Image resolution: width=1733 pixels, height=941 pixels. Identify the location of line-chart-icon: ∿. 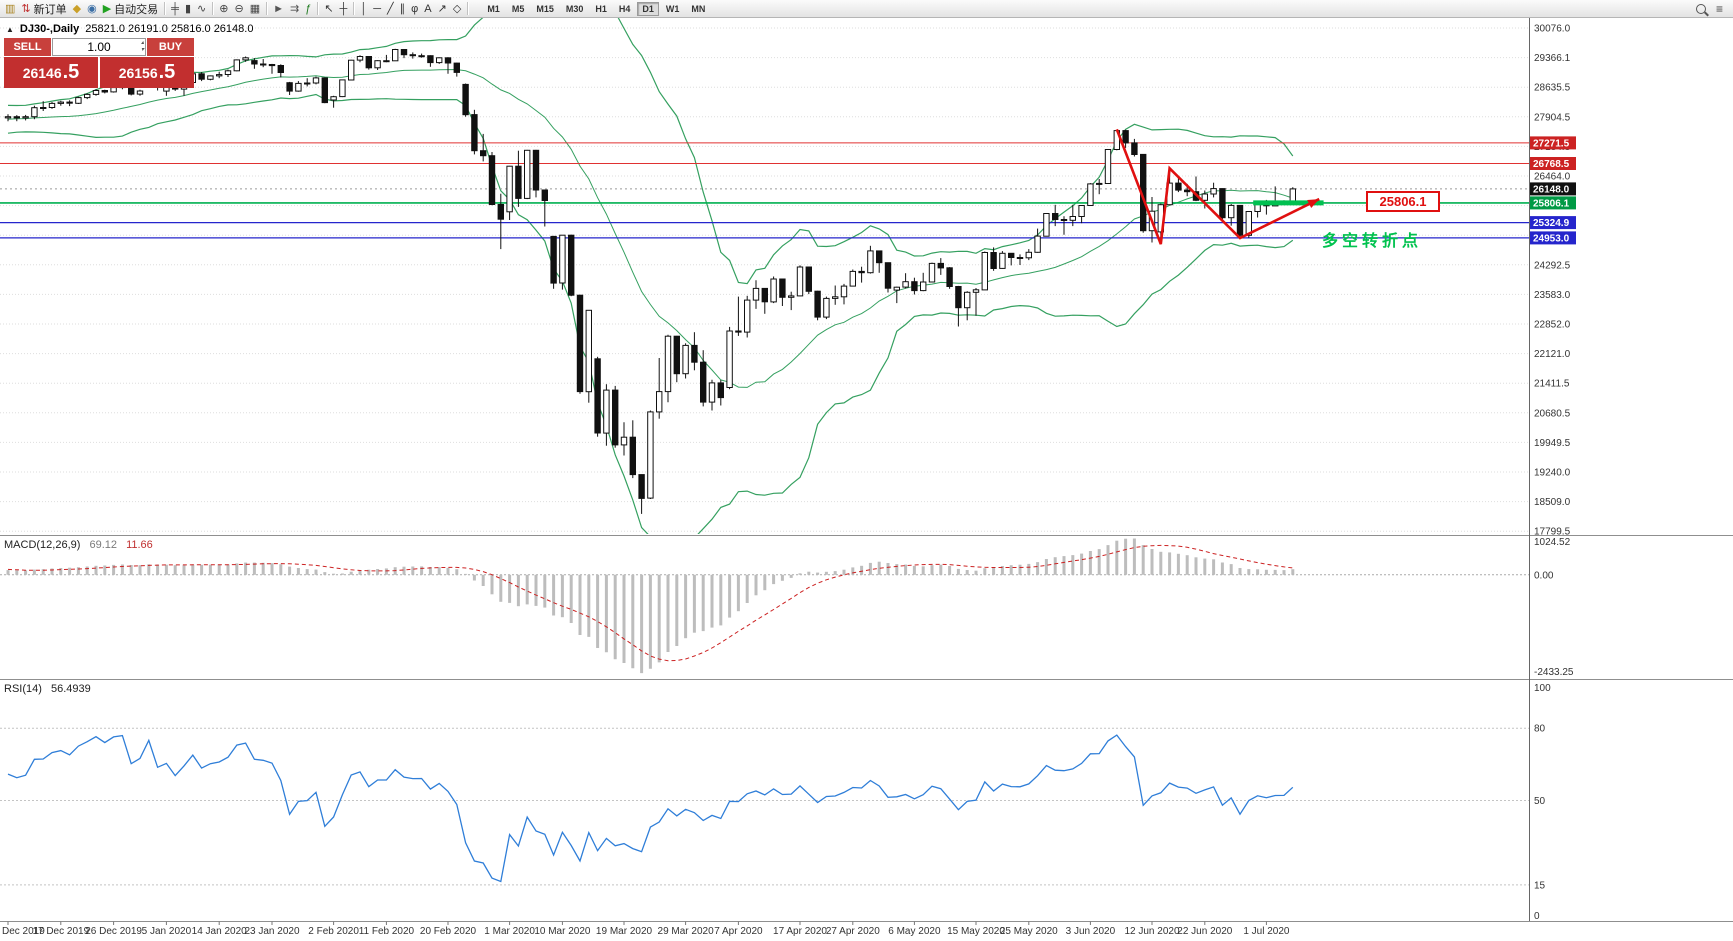
(201, 9).